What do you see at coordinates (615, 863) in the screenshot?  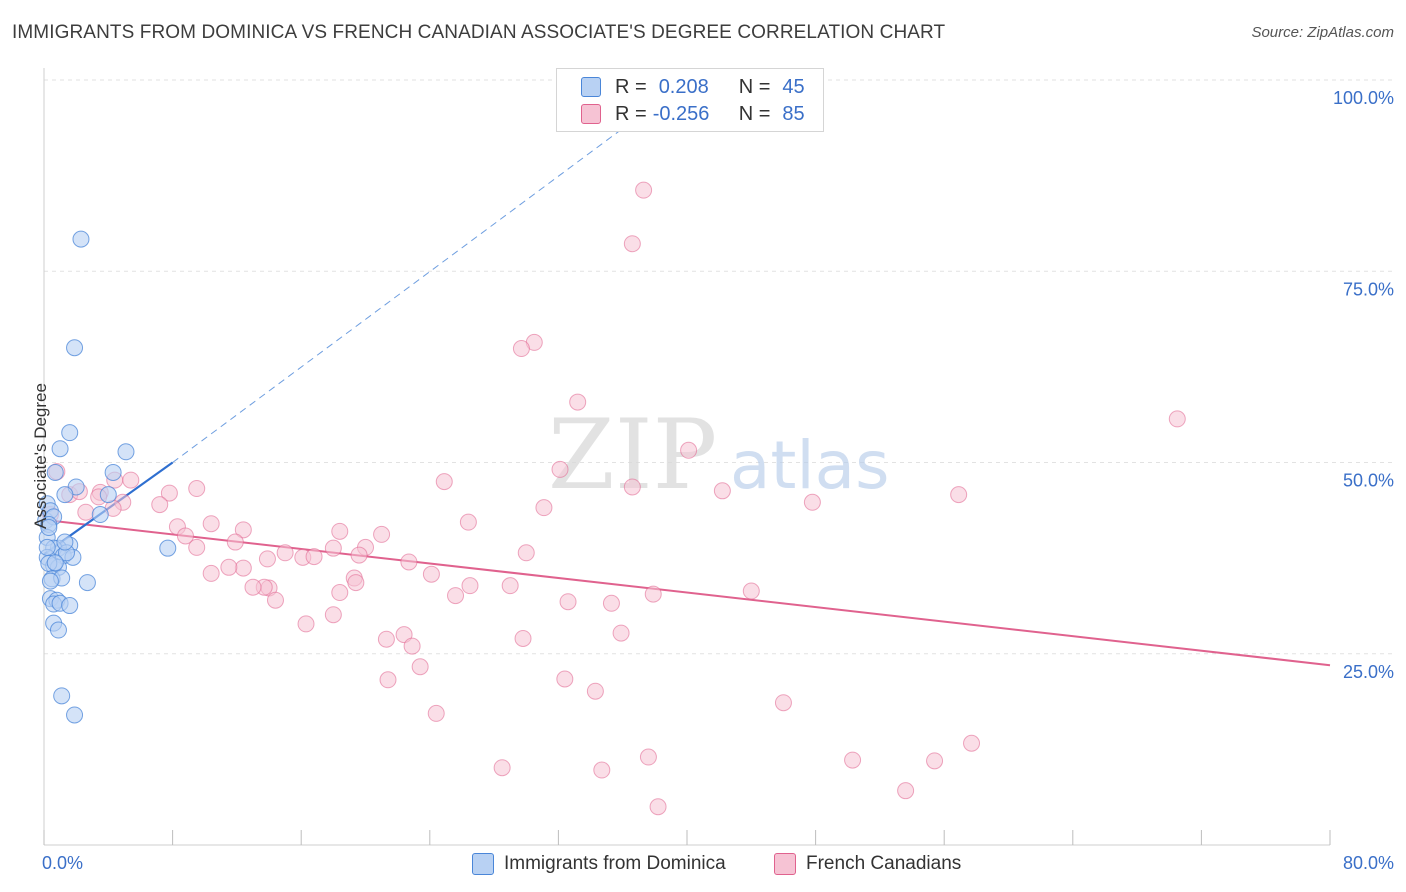 I see `bottom-legend-label-dominica: Immigrants from Dominica` at bounding box center [615, 863].